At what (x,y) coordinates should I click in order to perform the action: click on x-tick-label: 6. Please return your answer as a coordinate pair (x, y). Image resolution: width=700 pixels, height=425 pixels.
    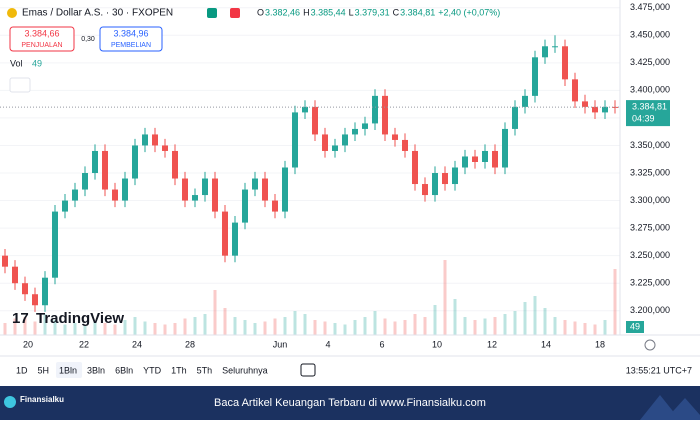
    Looking at the image, I should click on (381, 344).